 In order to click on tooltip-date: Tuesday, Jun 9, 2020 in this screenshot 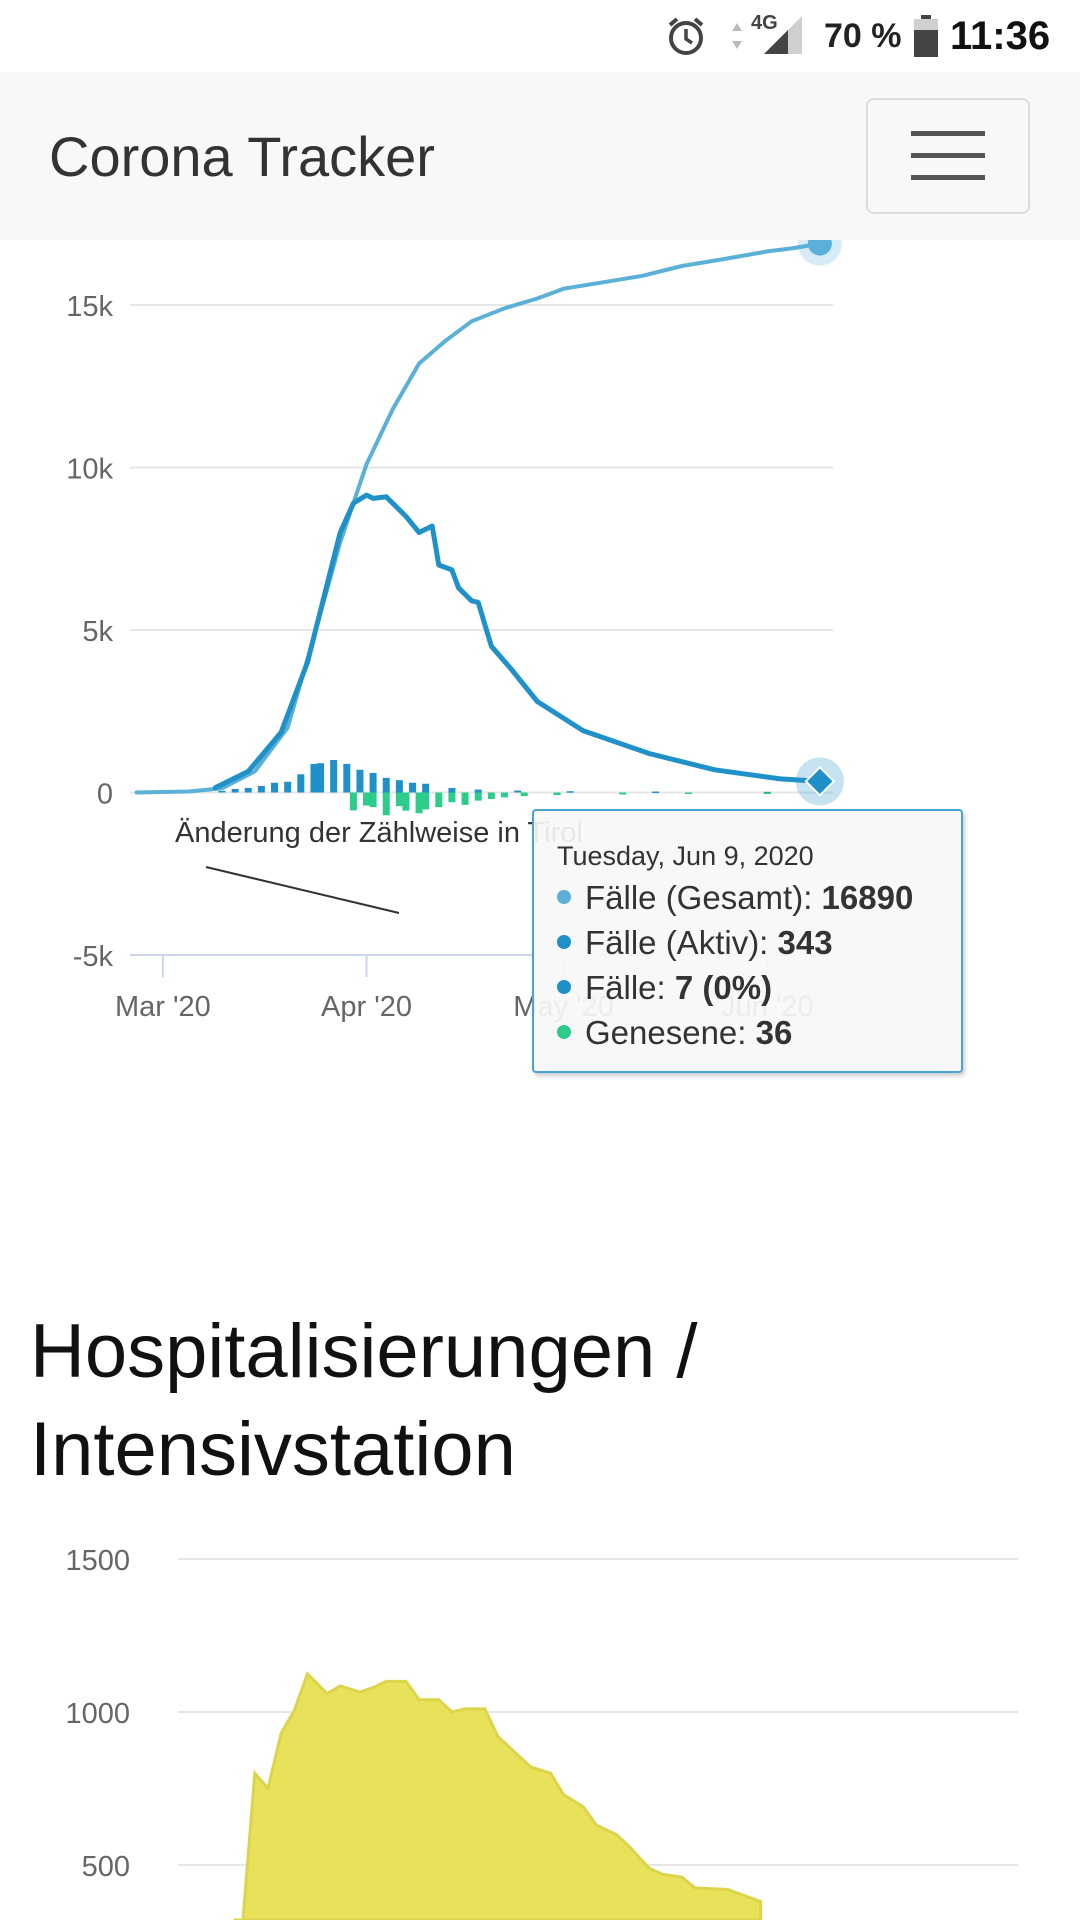, I will do `click(685, 856)`.